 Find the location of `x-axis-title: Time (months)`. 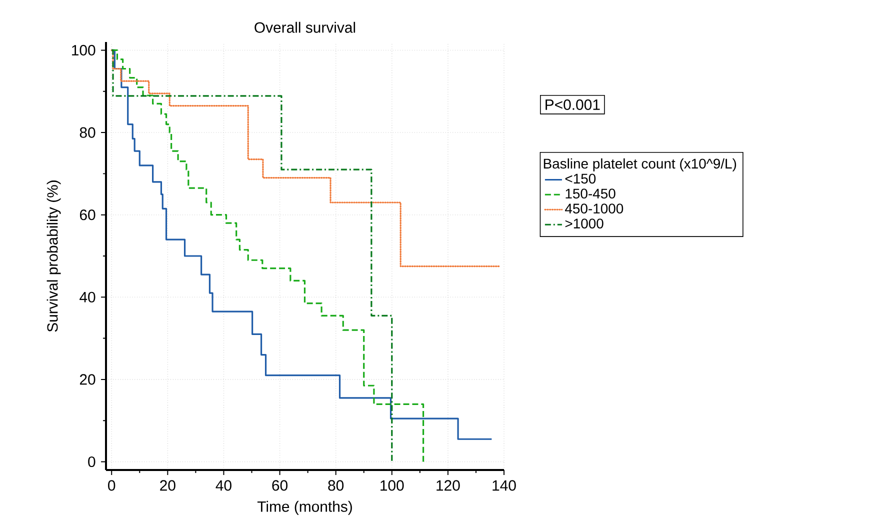

x-axis-title: Time (months) is located at coordinates (304, 507).